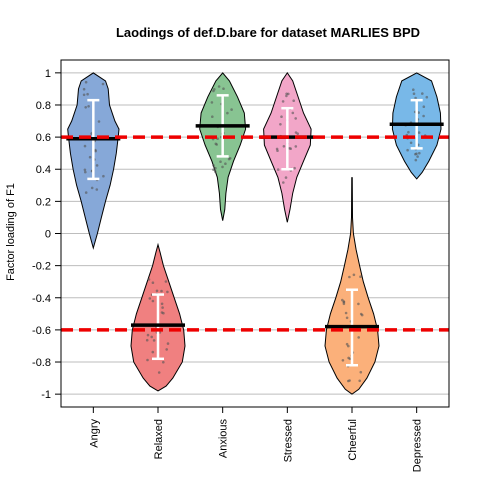 The height and width of the screenshot is (480, 480). I want to click on y-tick-label: -0.8, so click(41, 363).